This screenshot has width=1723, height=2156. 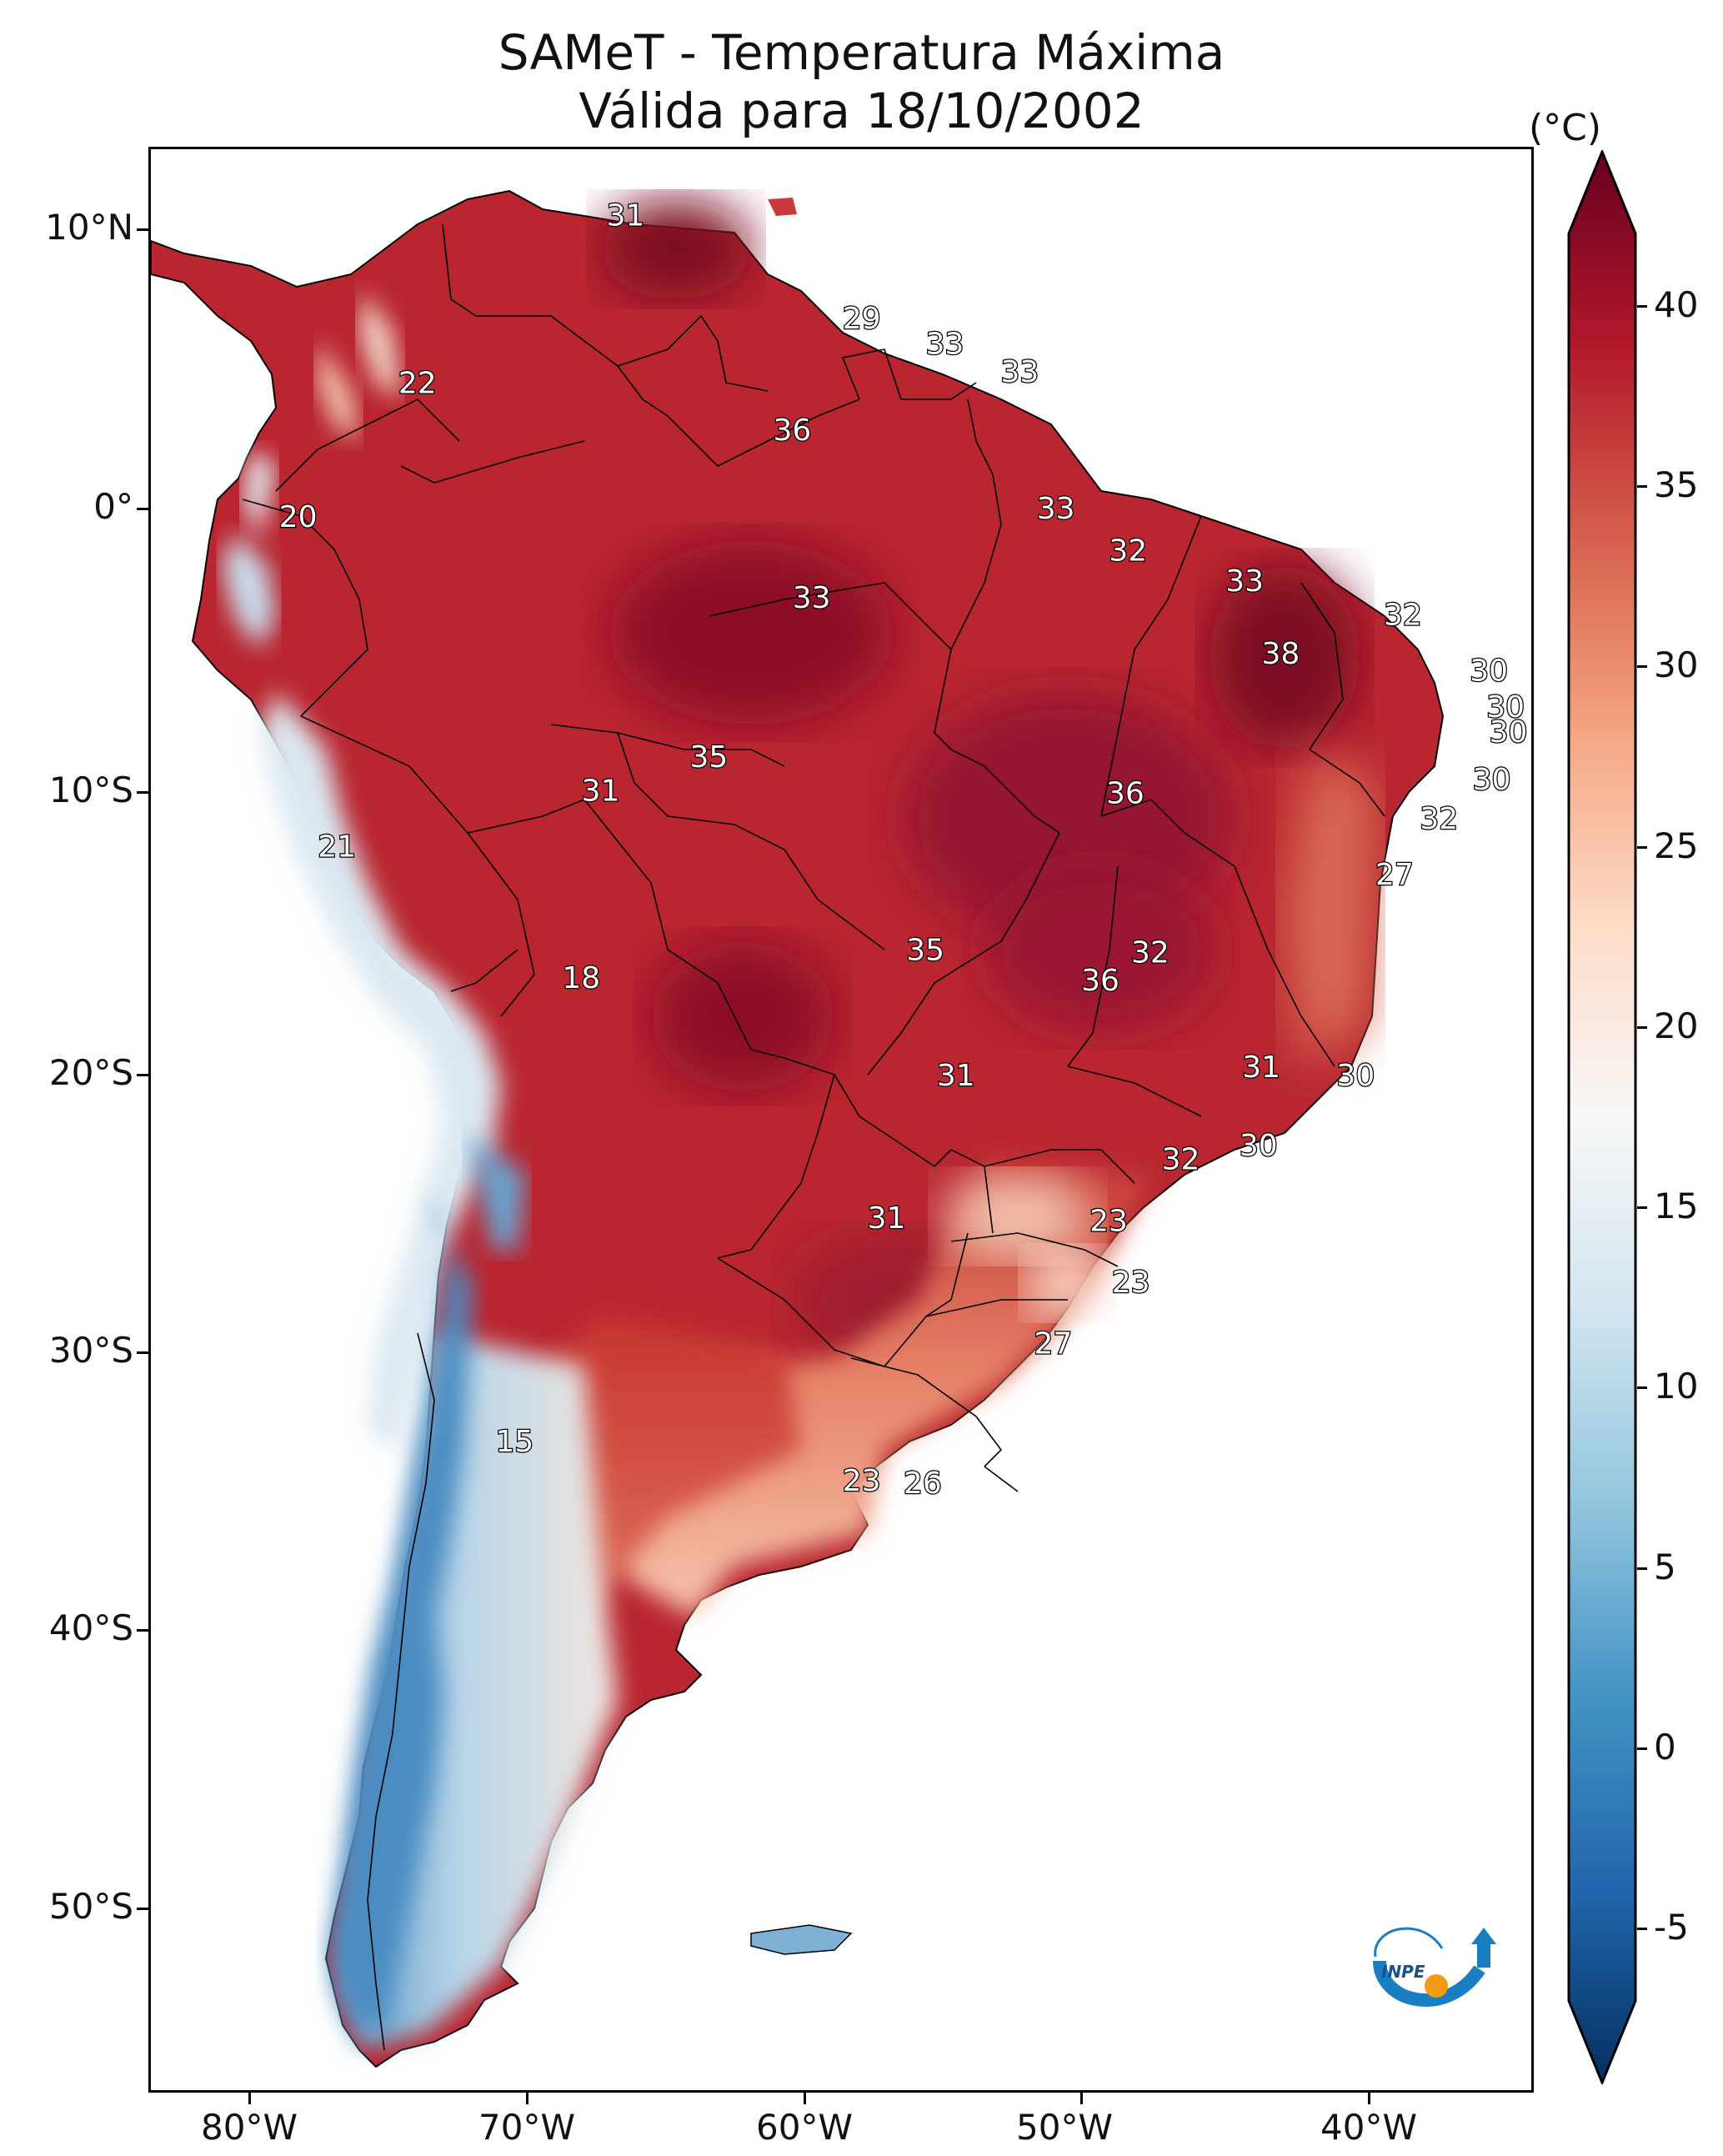 I want to click on colorbar-tick-label: 30, so click(x=1676, y=665).